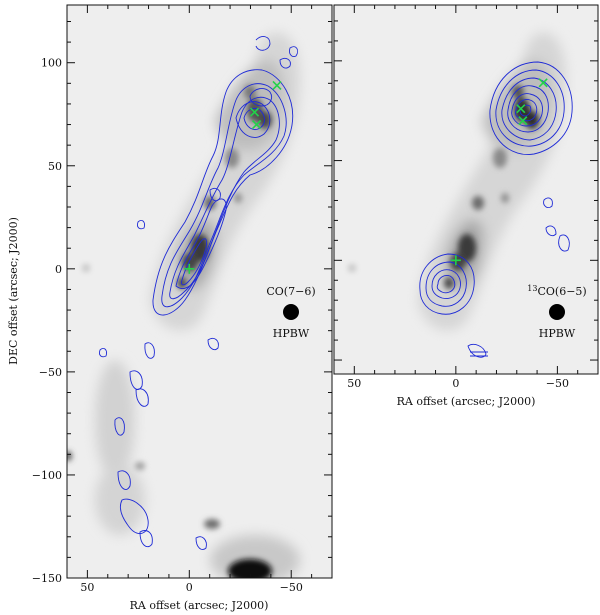  I want to click on right-line-label-sup: 13, so click(532, 288).